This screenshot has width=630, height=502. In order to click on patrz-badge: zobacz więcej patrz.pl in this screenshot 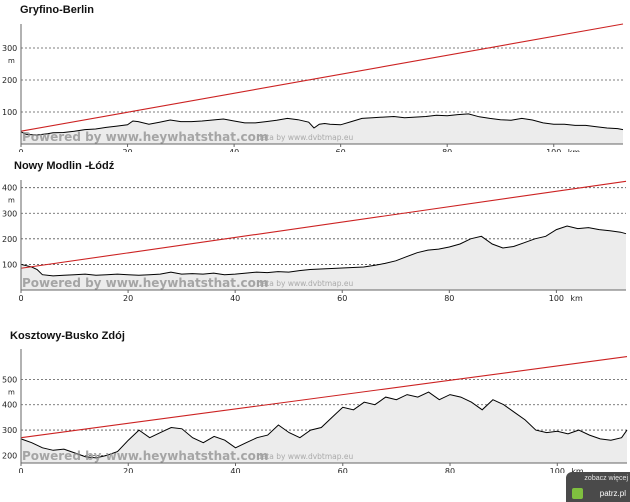, I will do `click(598, 487)`.